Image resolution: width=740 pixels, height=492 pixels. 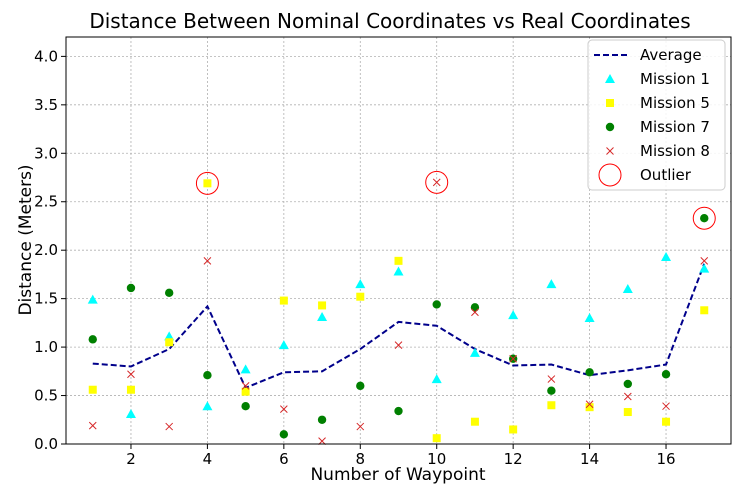 I want to click on legend-mission-7-swatch, so click(x=610, y=127).